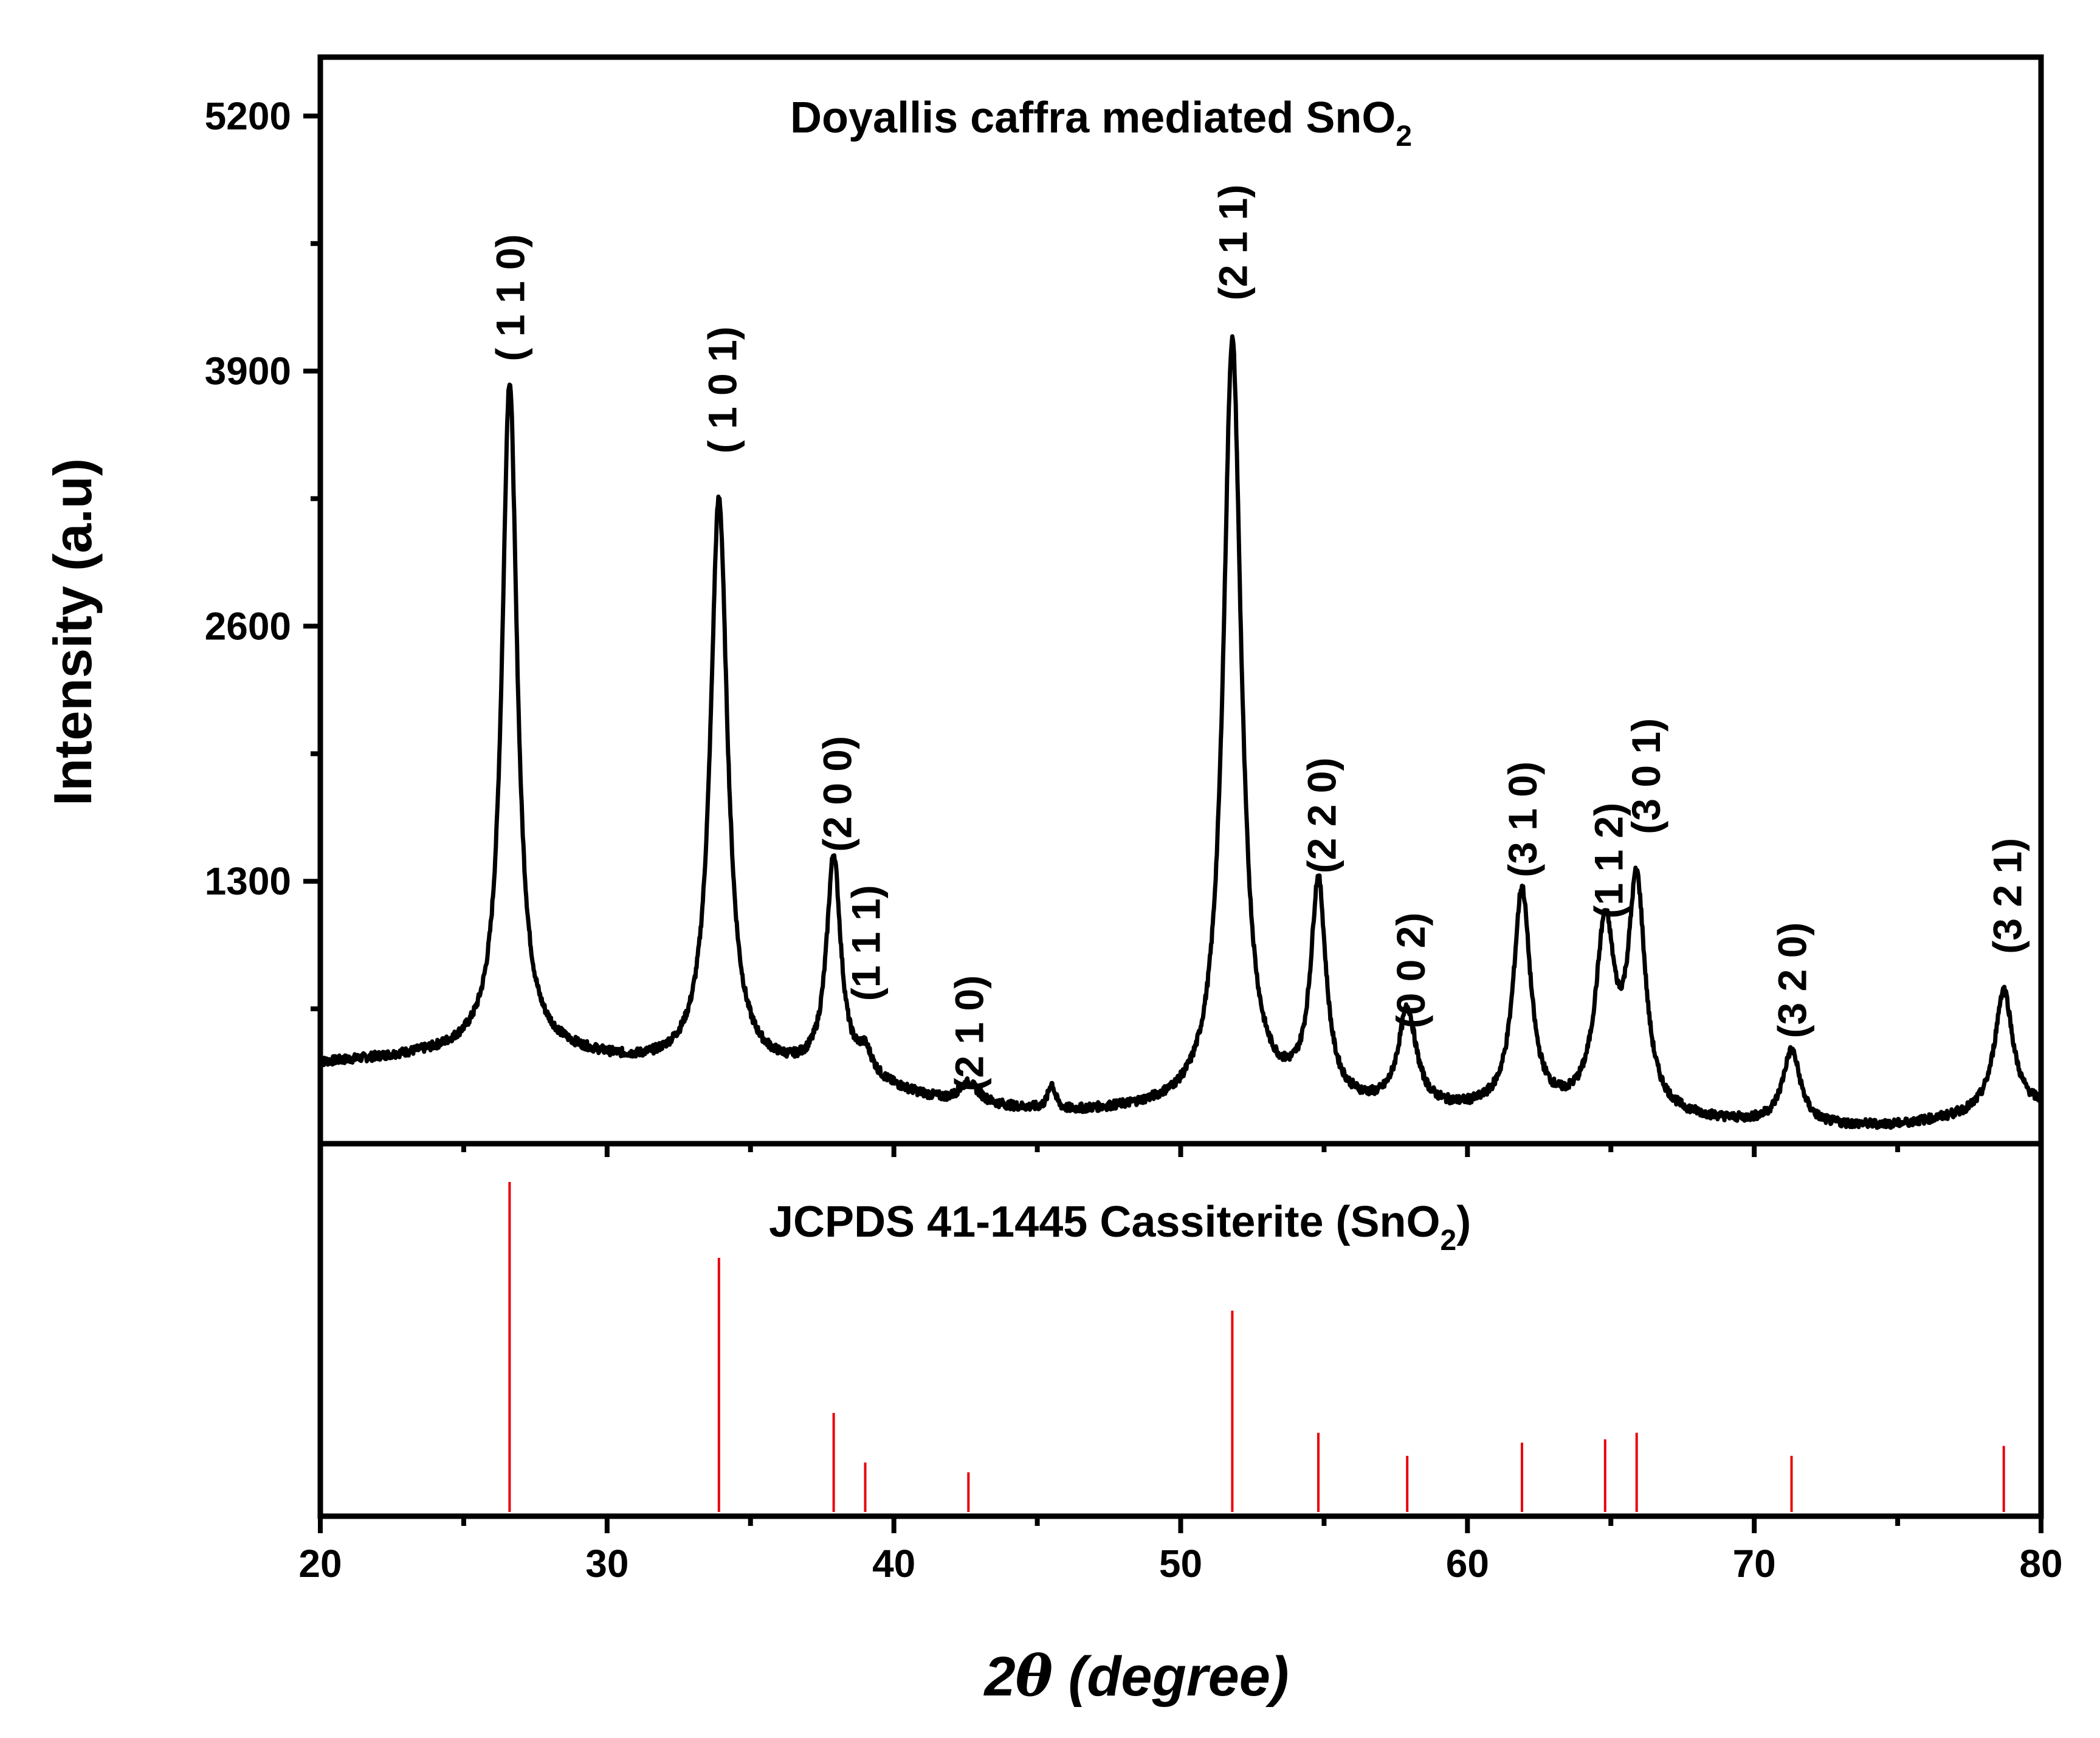 This screenshot has height=1738, width=2100. I want to click on peak-label: ( 1 0 1), so click(722, 389).